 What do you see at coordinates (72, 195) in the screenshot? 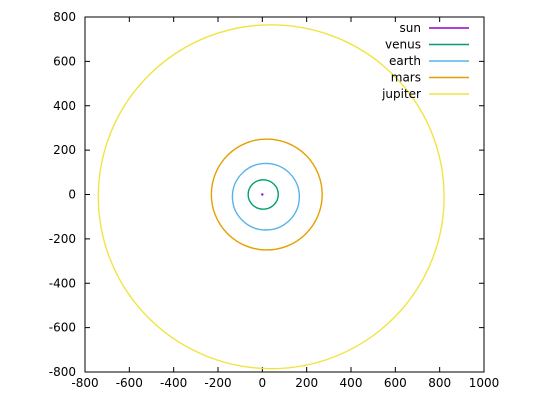
I see `y-tick-label: 0` at bounding box center [72, 195].